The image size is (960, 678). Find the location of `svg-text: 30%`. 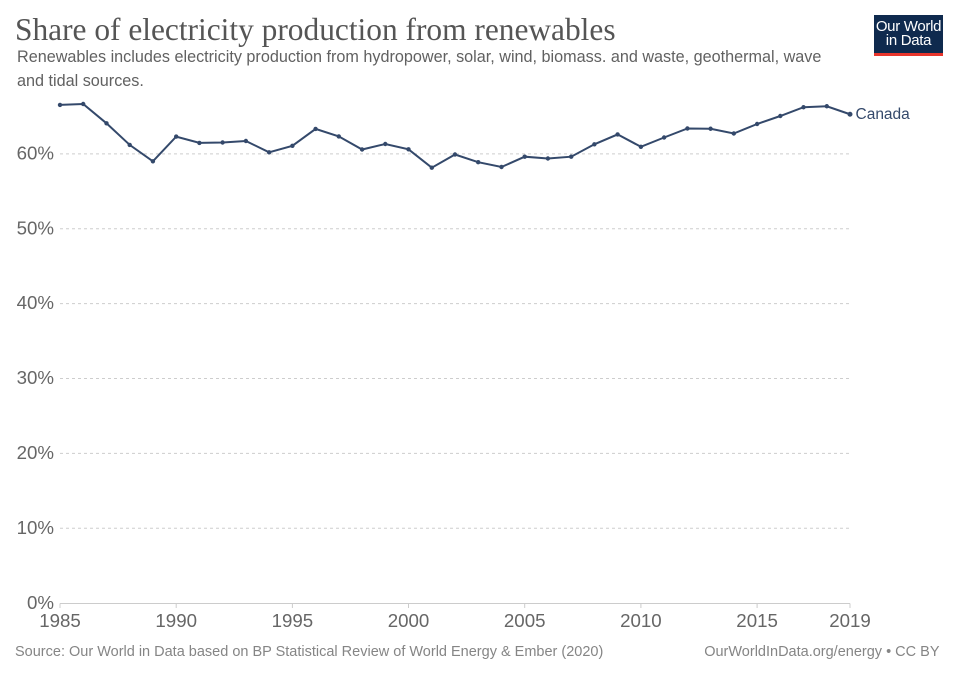

svg-text: 30% is located at coordinates (35, 377).